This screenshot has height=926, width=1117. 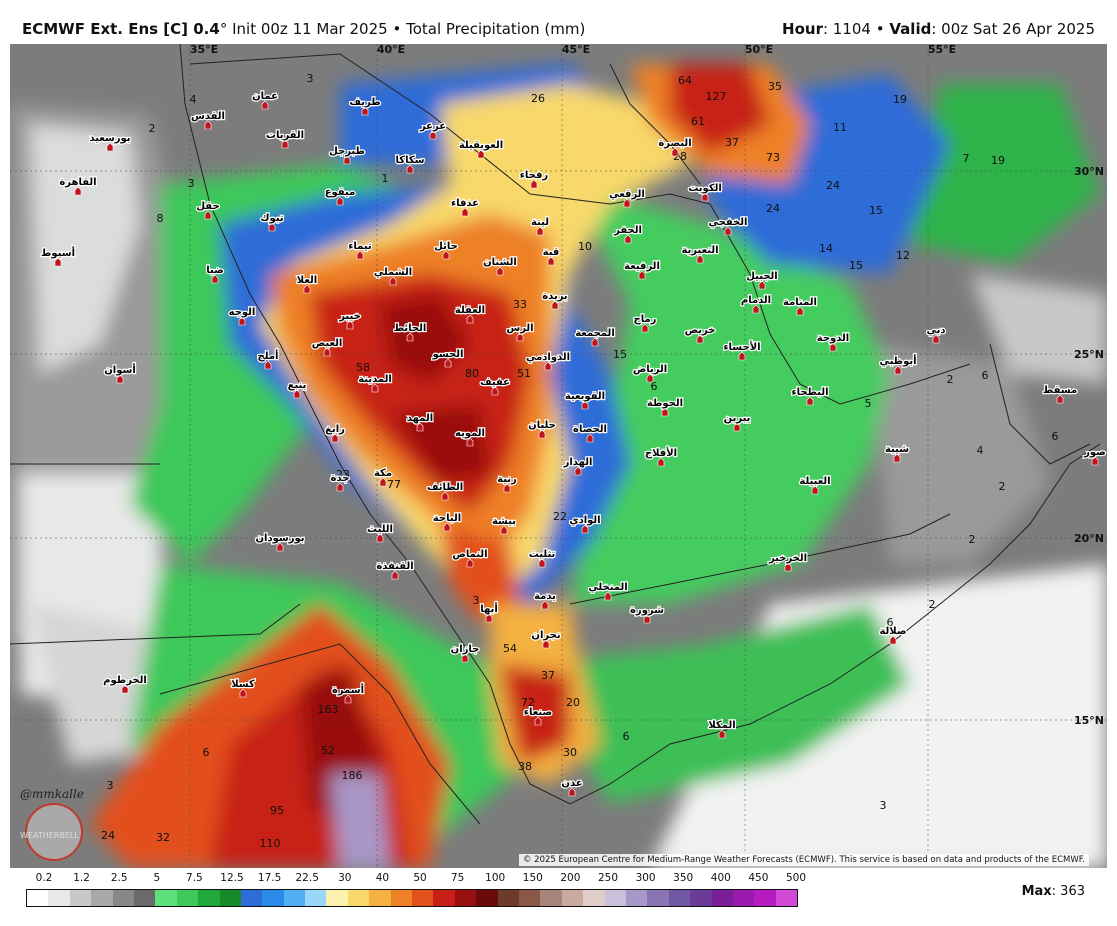 I want to click on city-name: سكاكا, so click(x=410, y=160).